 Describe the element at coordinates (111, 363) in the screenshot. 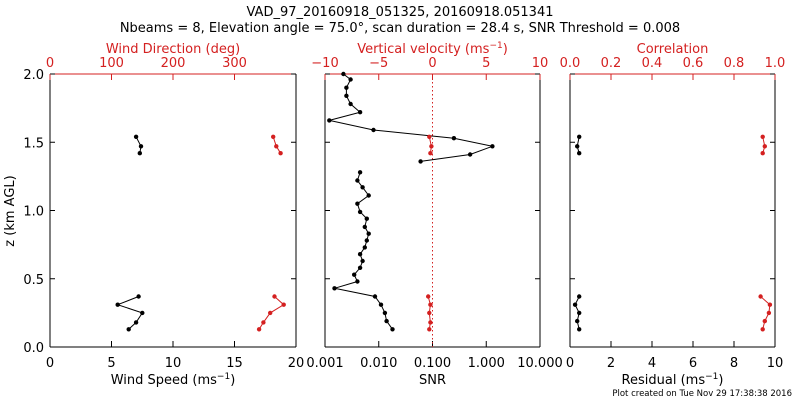

I see `bottom-tick-label: 5` at that location.